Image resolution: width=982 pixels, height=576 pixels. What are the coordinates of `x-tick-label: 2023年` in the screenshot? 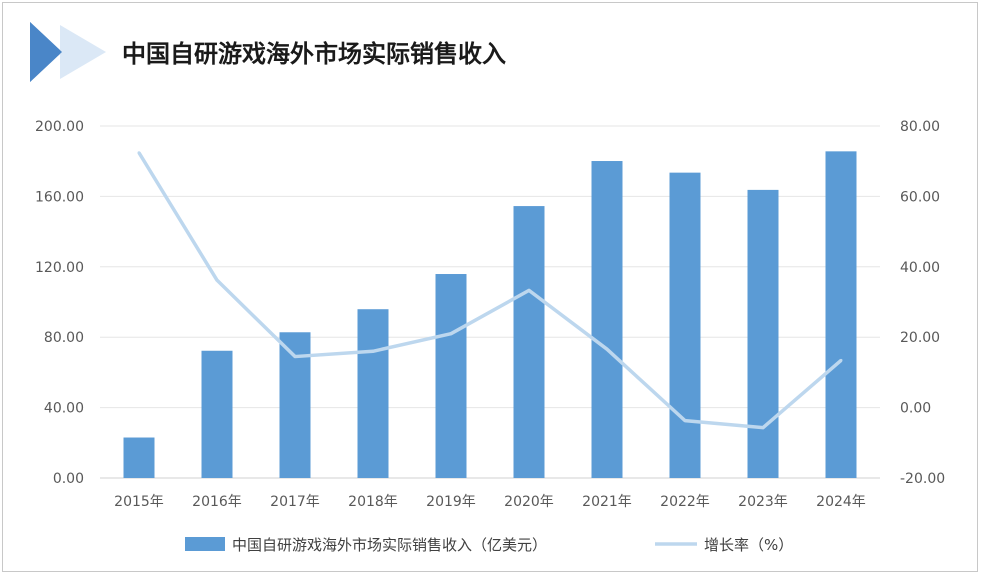 It's located at (763, 502).